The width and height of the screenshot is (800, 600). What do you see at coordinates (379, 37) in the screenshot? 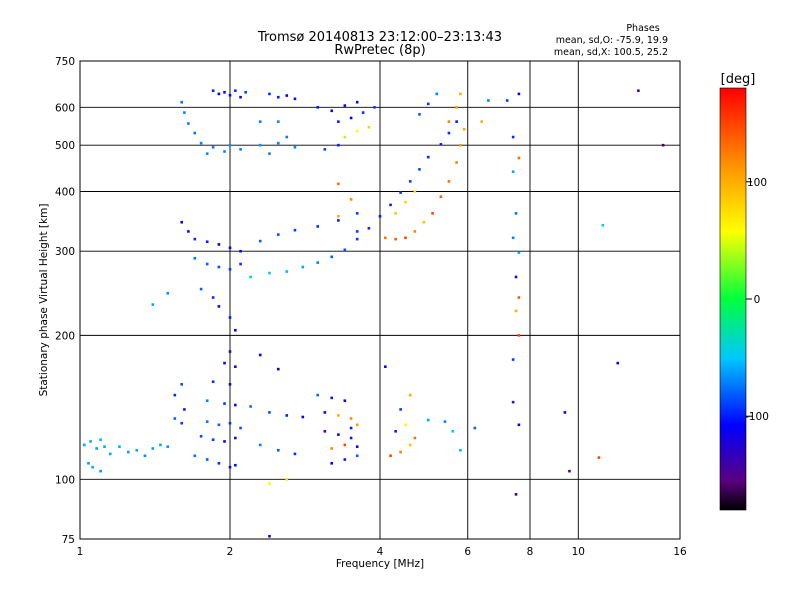
I see `chart-title: Tromsø 20140813 23:12:00–23:13:43` at bounding box center [379, 37].